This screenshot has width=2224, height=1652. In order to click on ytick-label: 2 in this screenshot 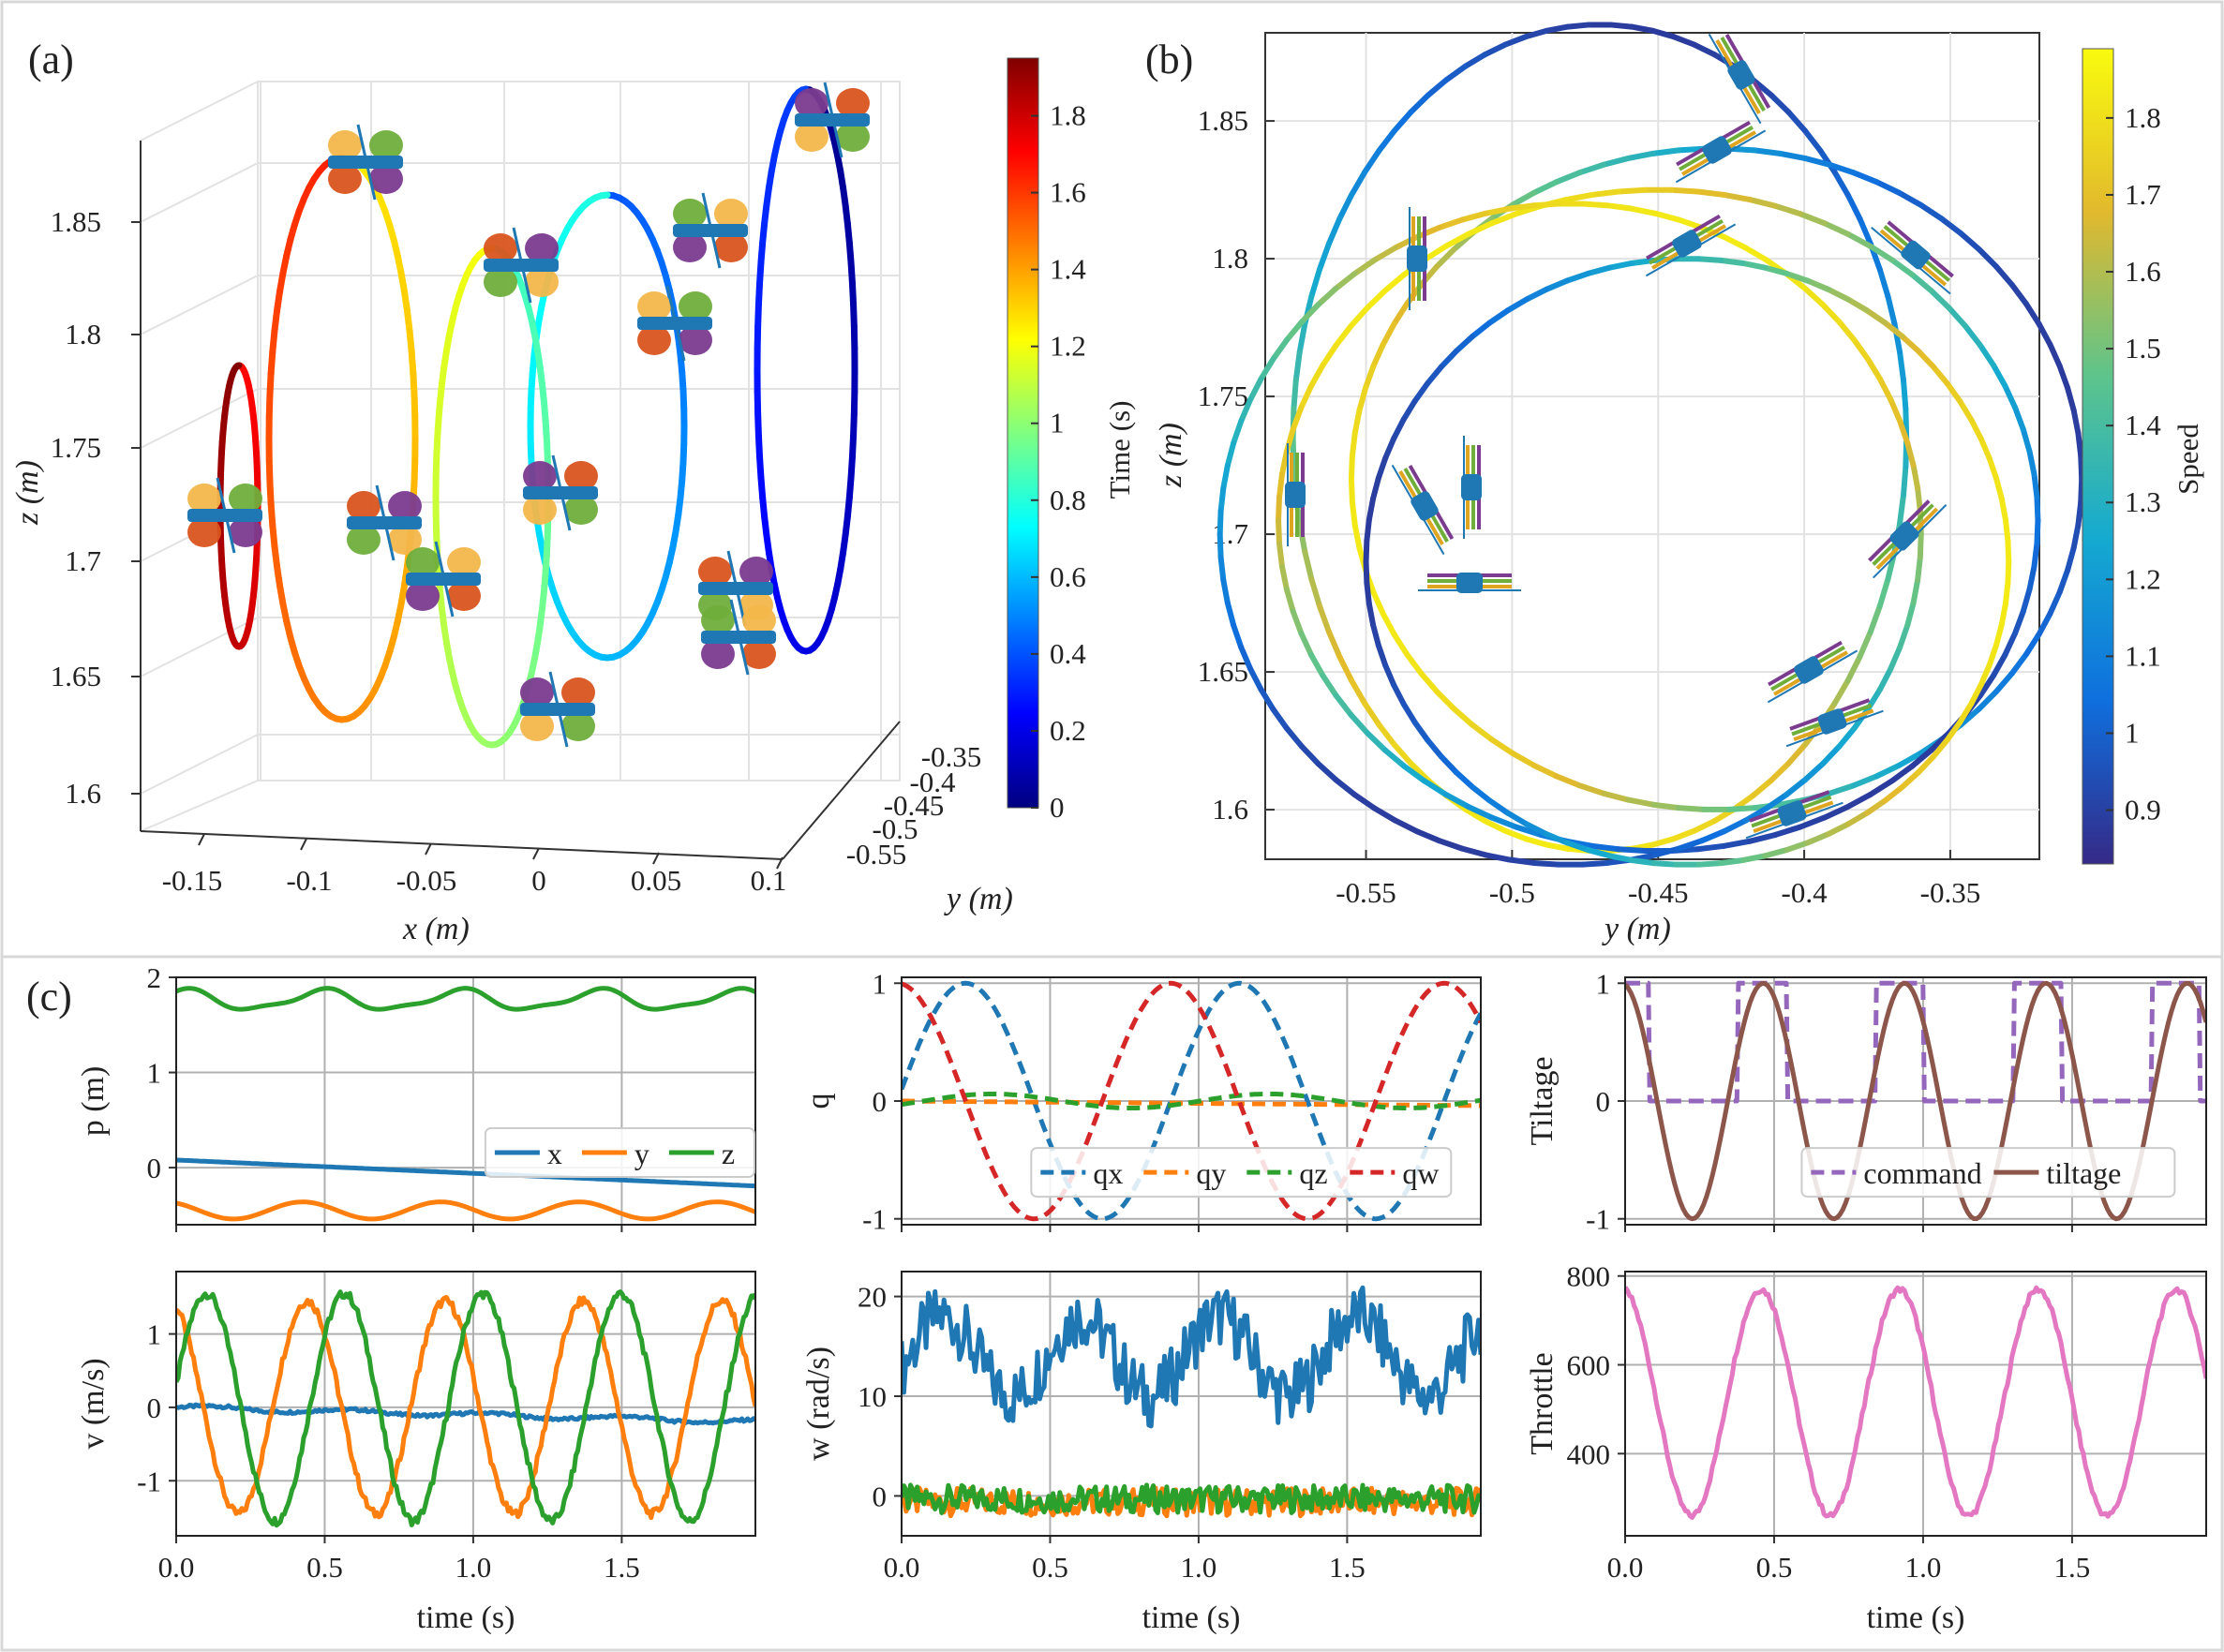, I will do `click(155, 977)`.